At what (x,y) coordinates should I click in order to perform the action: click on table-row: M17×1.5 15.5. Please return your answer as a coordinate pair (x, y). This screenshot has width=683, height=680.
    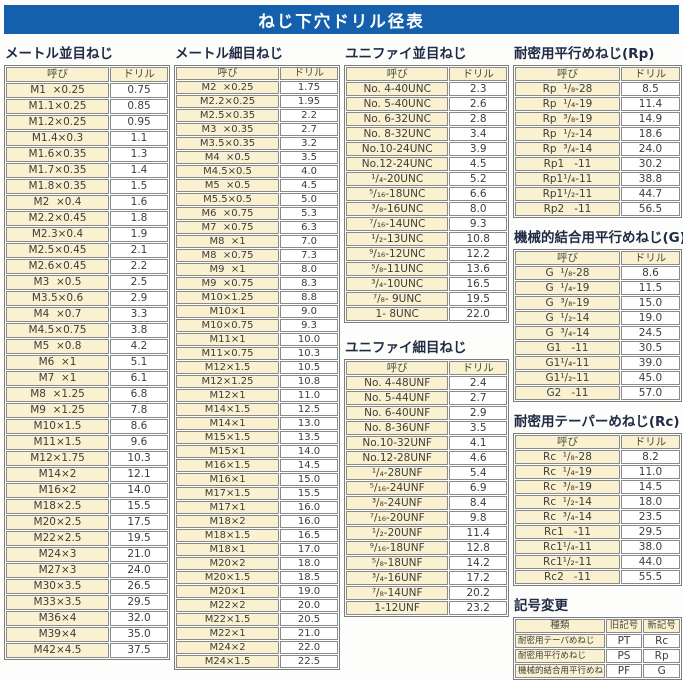
    Looking at the image, I should click on (257, 493).